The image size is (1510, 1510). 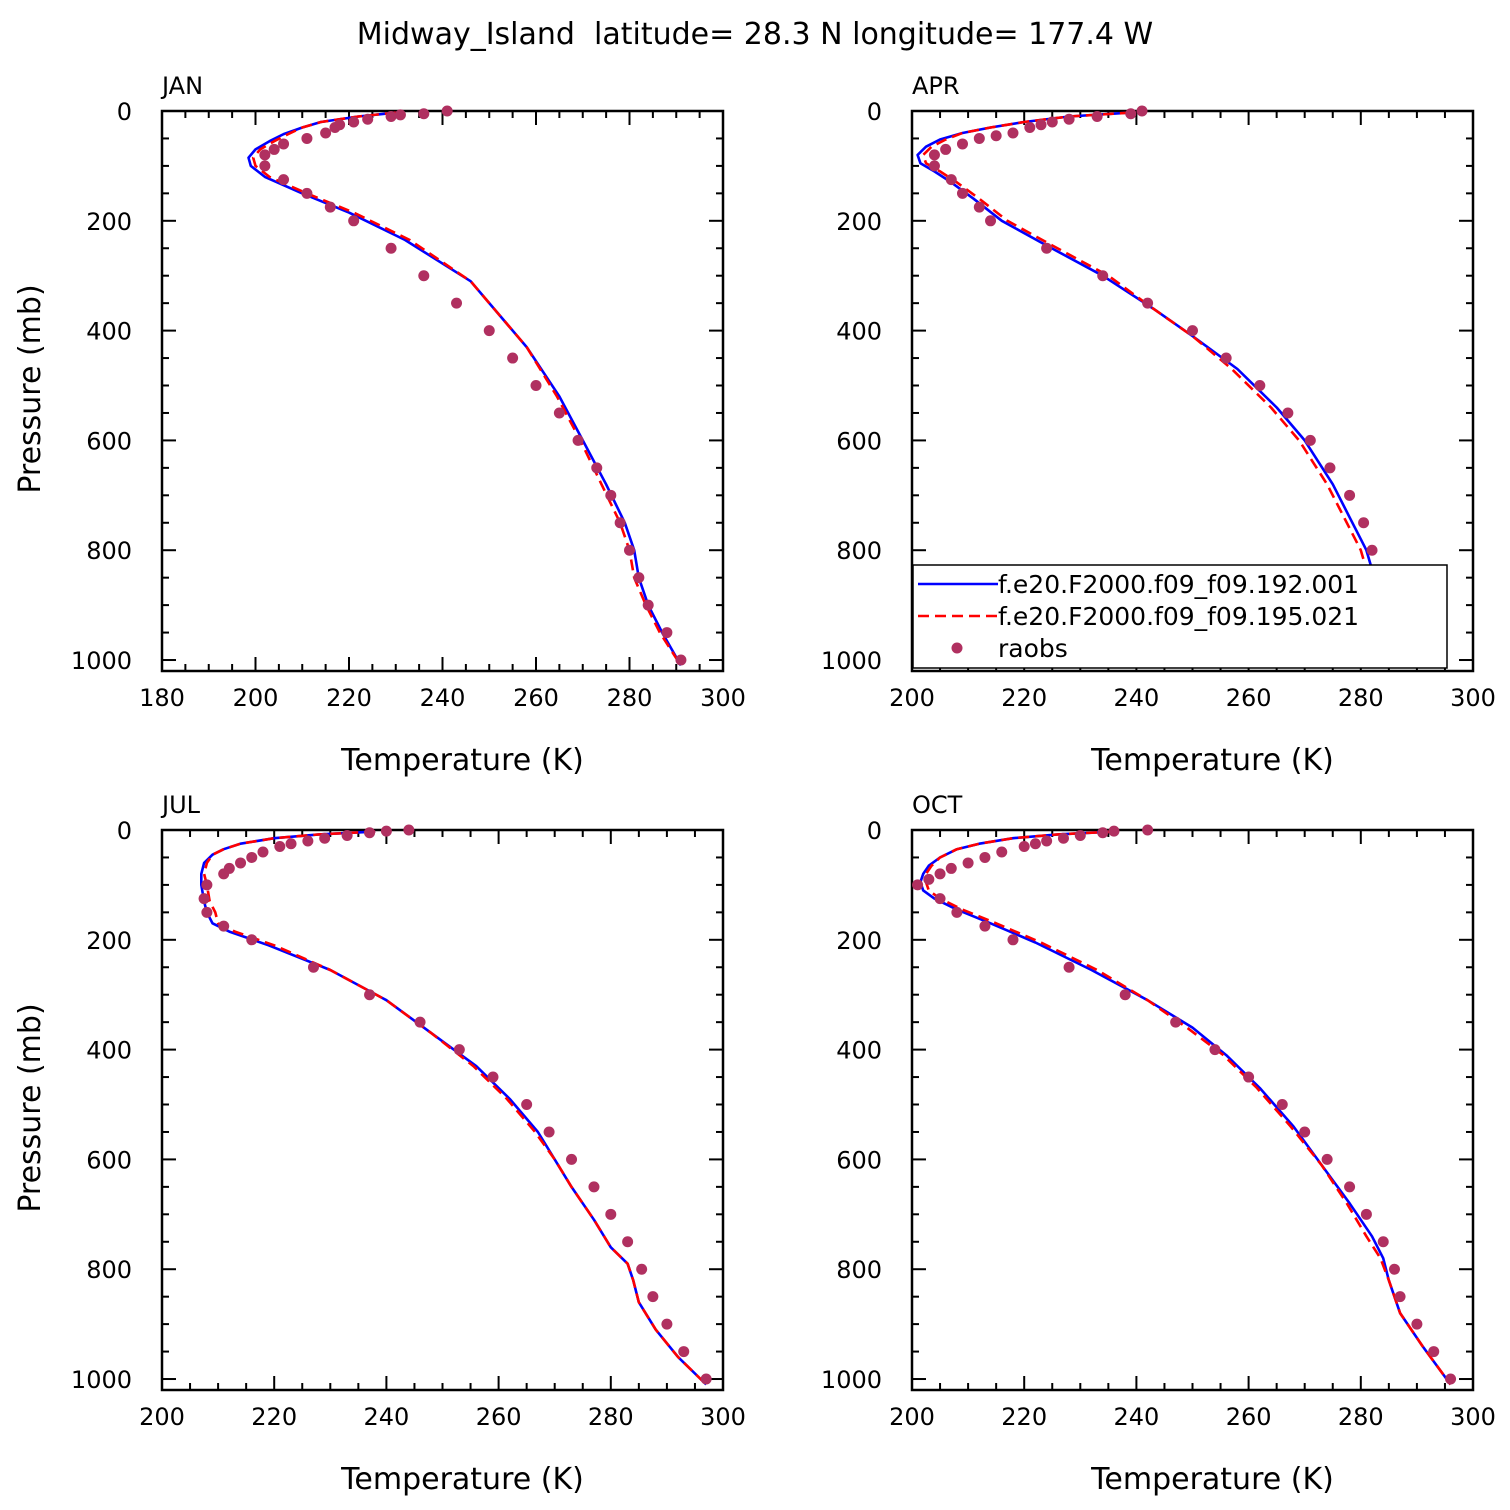 I want to click on legend-marker, so click(x=957, y=648).